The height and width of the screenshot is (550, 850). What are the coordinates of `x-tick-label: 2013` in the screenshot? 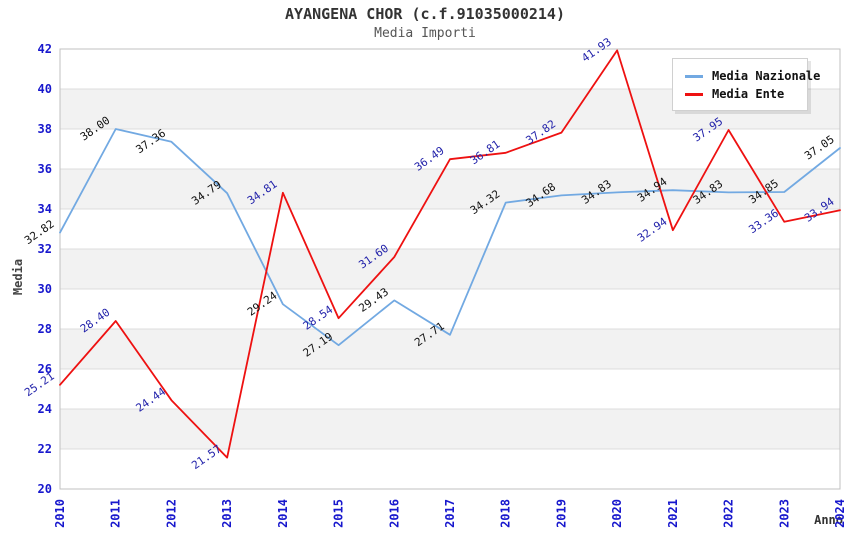 It's located at (227, 513).